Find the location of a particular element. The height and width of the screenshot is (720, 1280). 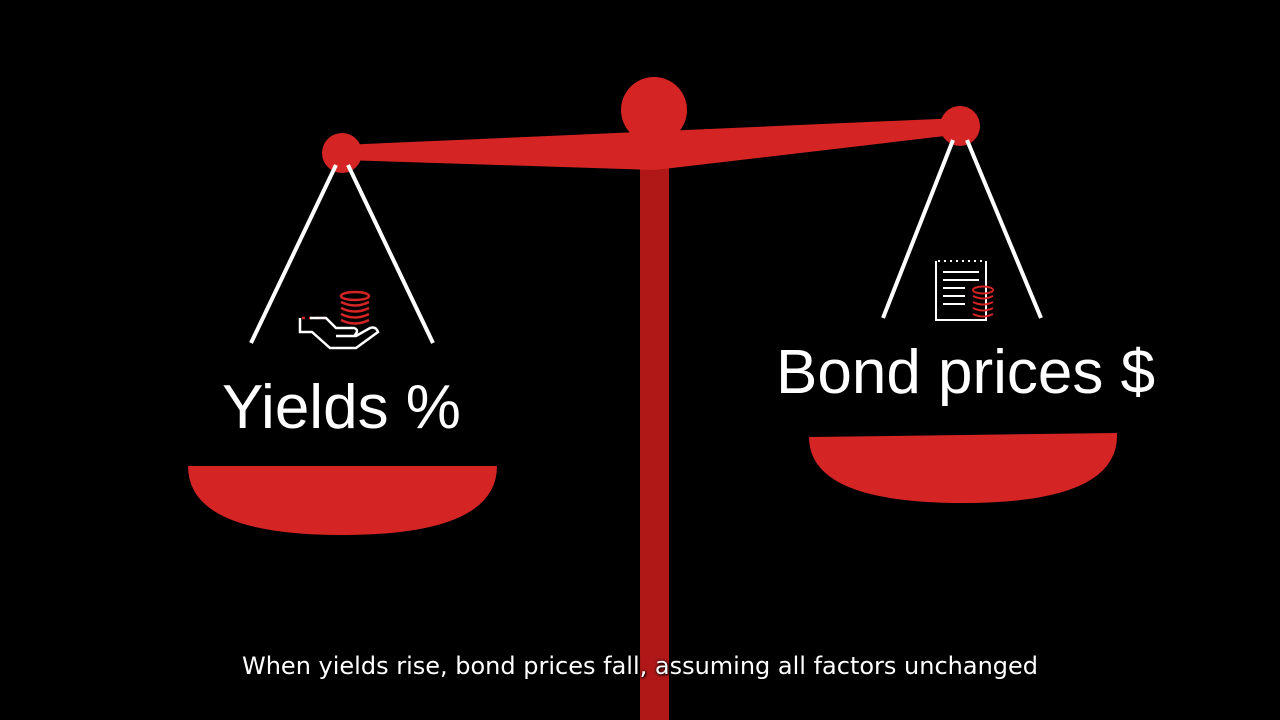

bond-prices-label: Bond prices $ is located at coordinates (966, 372).